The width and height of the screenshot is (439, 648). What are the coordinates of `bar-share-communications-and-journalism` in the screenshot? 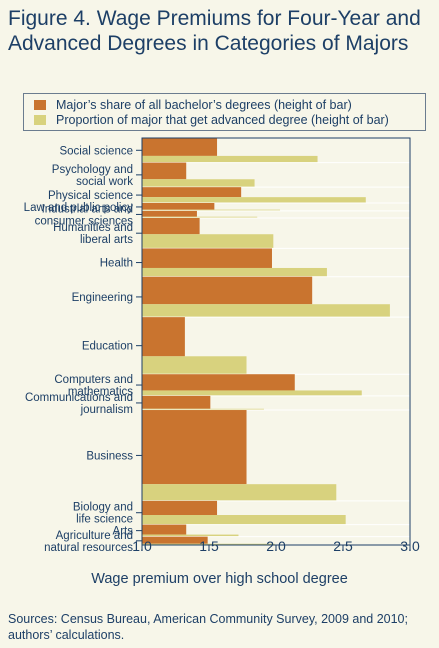 It's located at (176, 402).